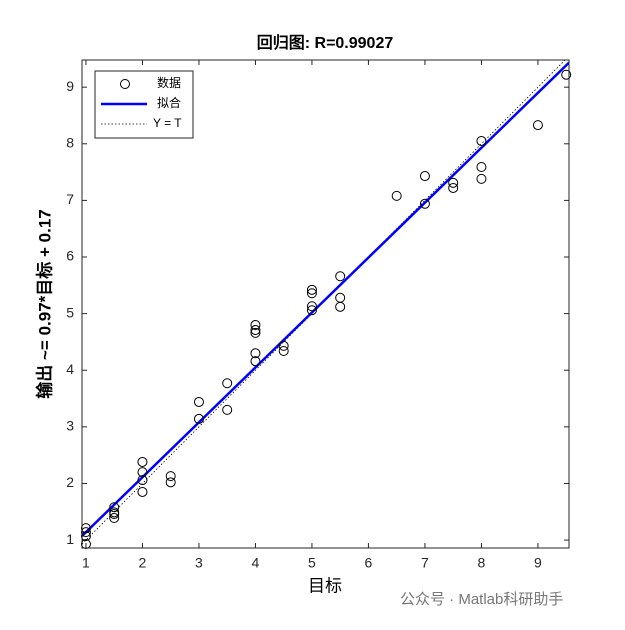 The image size is (625, 630). I want to click on x-tick-label: 5, so click(312, 563).